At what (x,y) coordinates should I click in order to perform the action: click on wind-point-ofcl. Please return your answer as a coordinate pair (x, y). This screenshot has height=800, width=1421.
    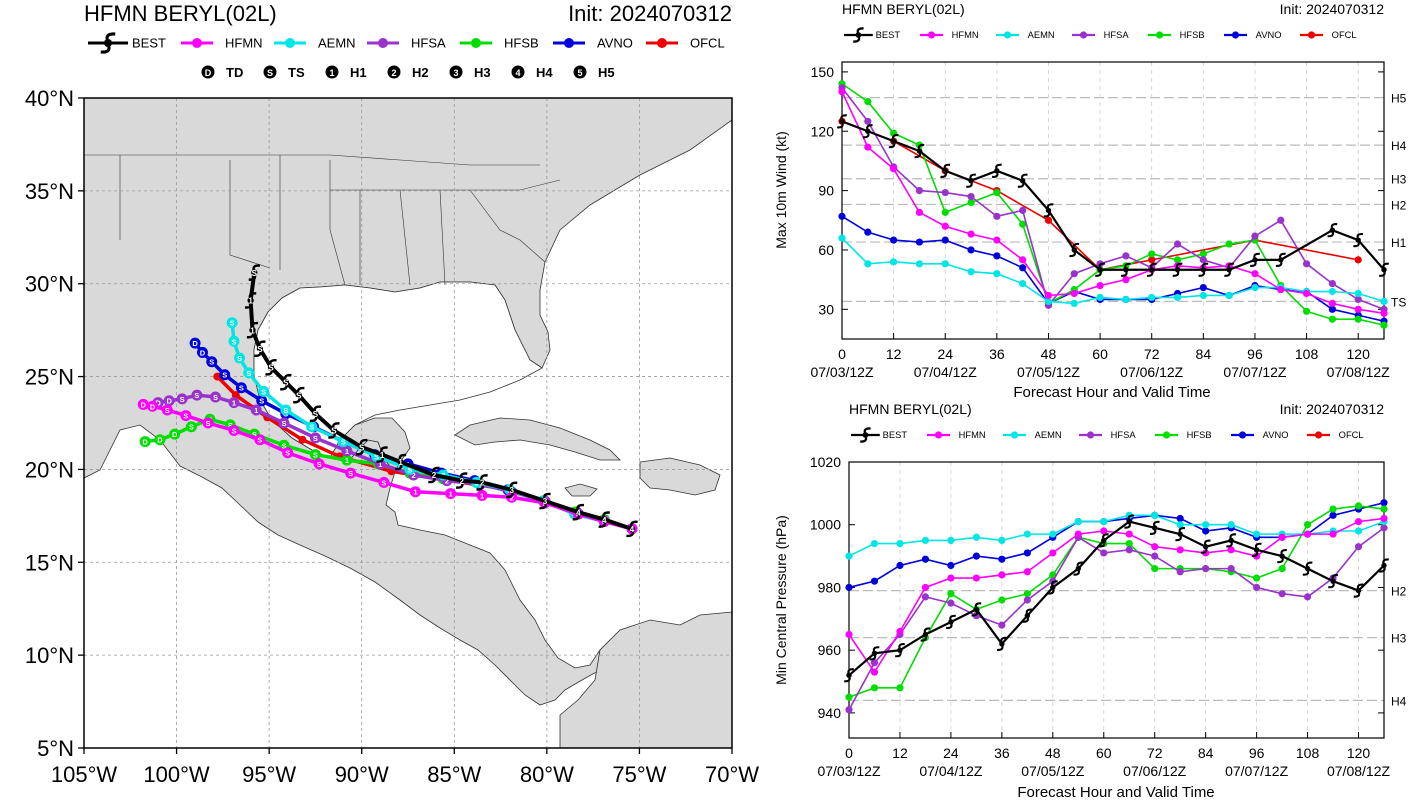
    Looking at the image, I should click on (1048, 220).